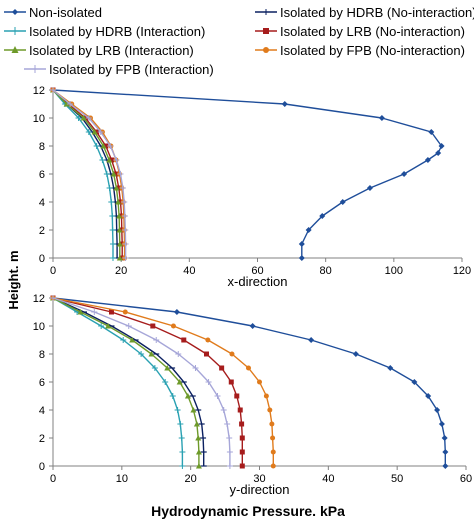 Image resolution: width=474 pixels, height=526 pixels. I want to click on legend-label: Isolated by FPB (No-interaction), so click(372, 50).